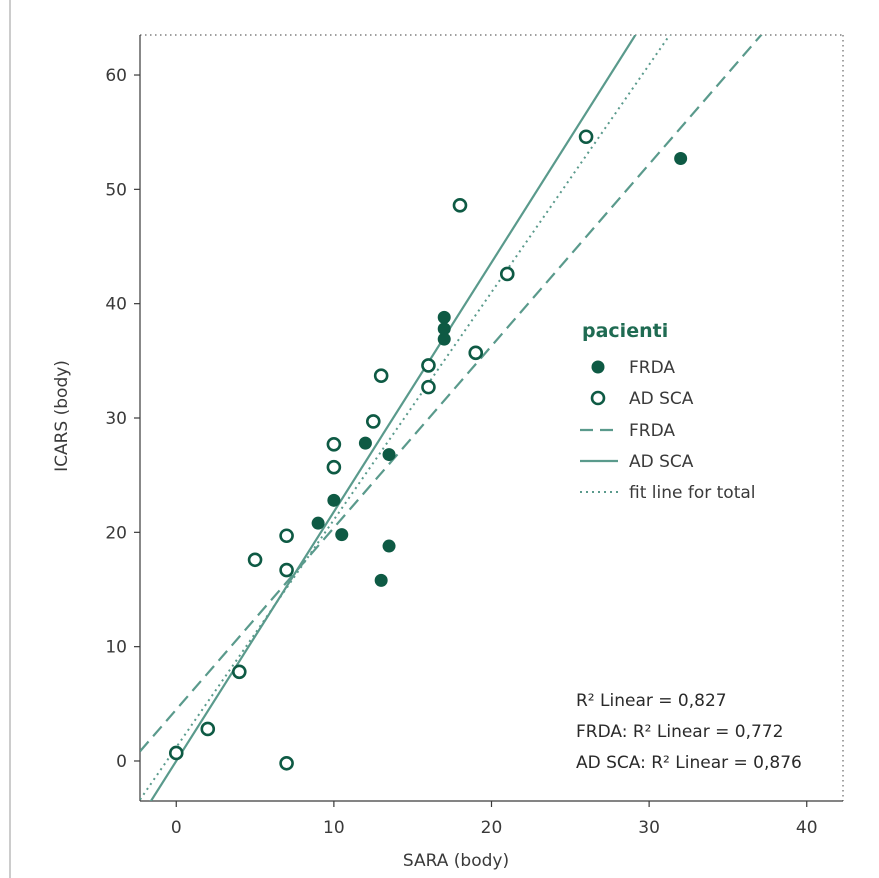 This screenshot has height=878, width=879. Describe the element at coordinates (661, 462) in the screenshot. I see `legend-label-adsca-line: AD SCA` at that location.